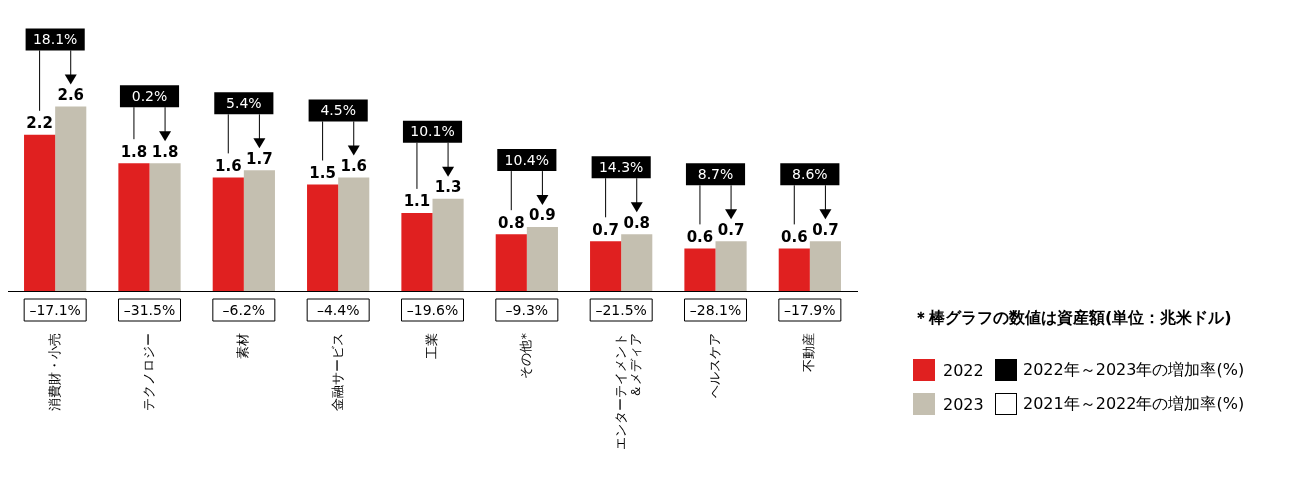  I want to click on text: ＊棒グラフの数値は資産額(単位：兆米ドル), so click(1073, 318).